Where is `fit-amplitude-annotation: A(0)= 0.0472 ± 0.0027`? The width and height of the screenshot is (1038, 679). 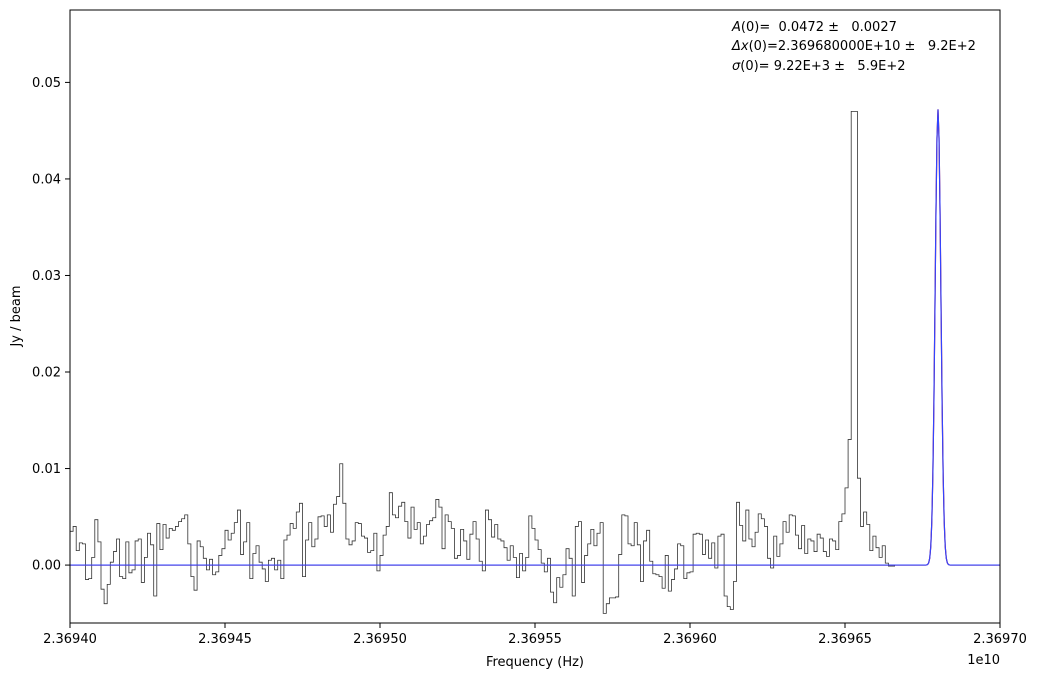 fit-amplitude-annotation: A(0)= 0.0472 ± 0.0027 is located at coordinates (814, 27).